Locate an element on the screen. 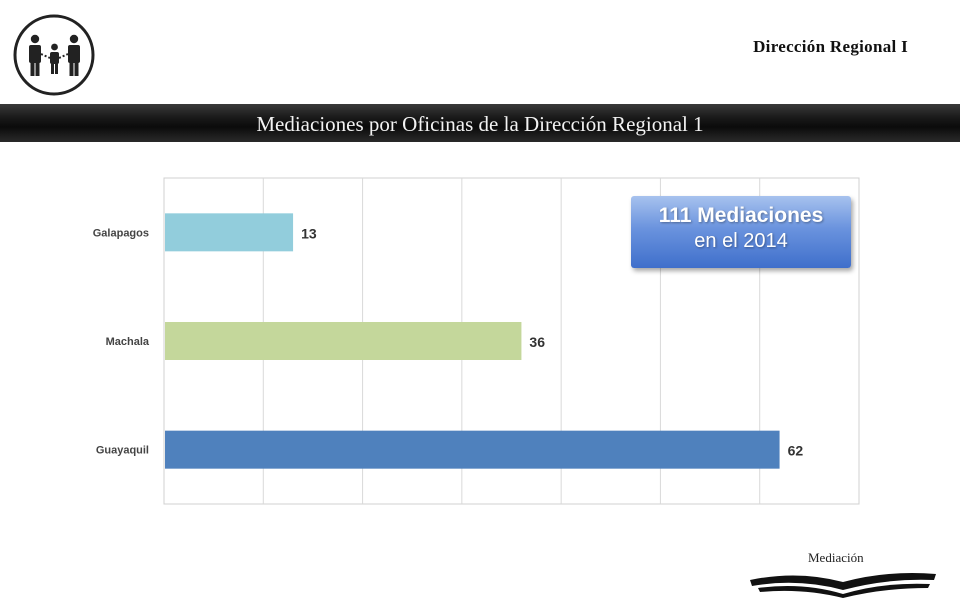 Image resolution: width=960 pixels, height=600 pixels. total-callout: 111 Mediaciones en el 2014 is located at coordinates (741, 232).